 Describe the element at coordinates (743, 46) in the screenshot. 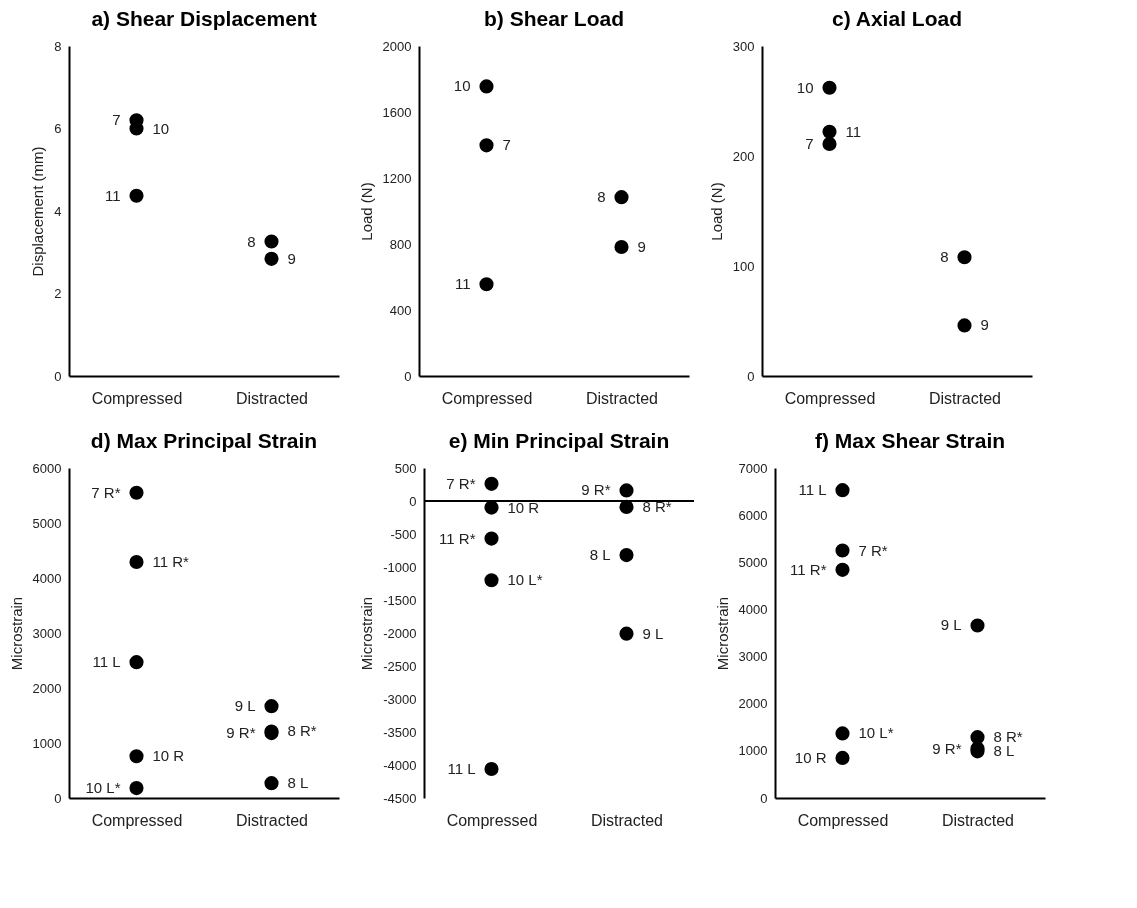

I see `y-tick-label: 300` at that location.